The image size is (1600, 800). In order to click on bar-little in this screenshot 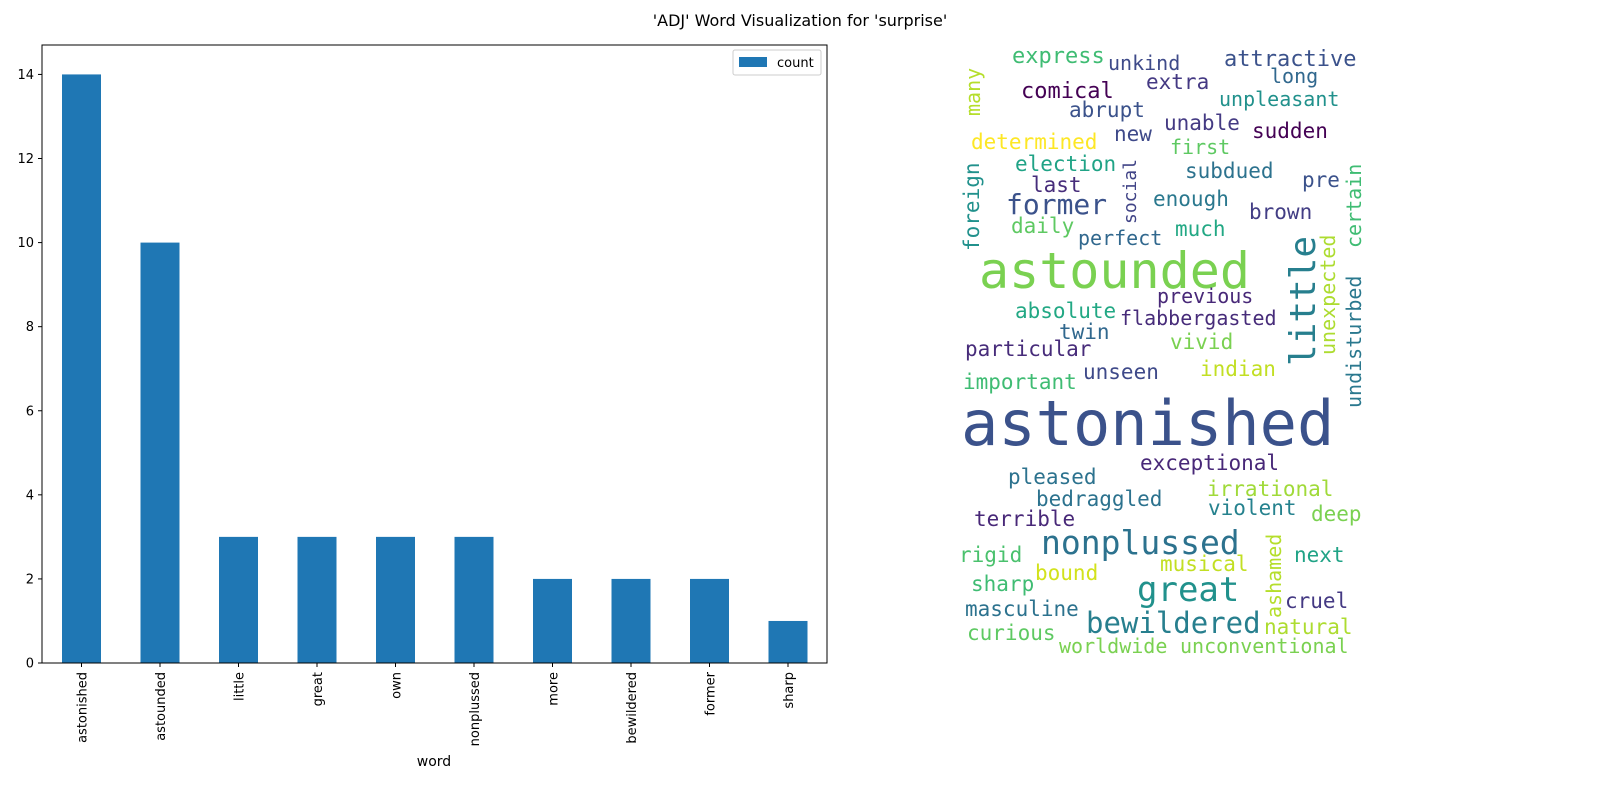, I will do `click(238, 599)`.